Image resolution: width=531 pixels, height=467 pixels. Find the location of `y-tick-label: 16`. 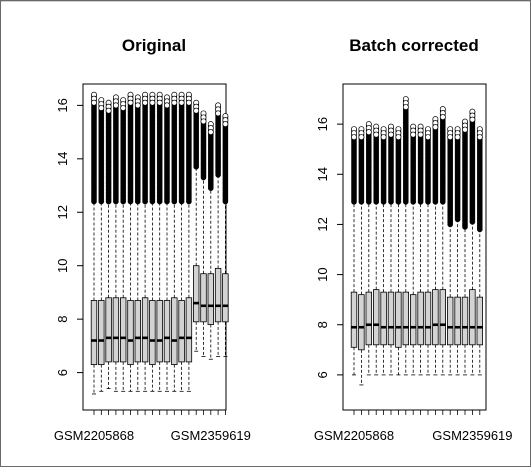

y-tick-label: 16 is located at coordinates (322, 124).